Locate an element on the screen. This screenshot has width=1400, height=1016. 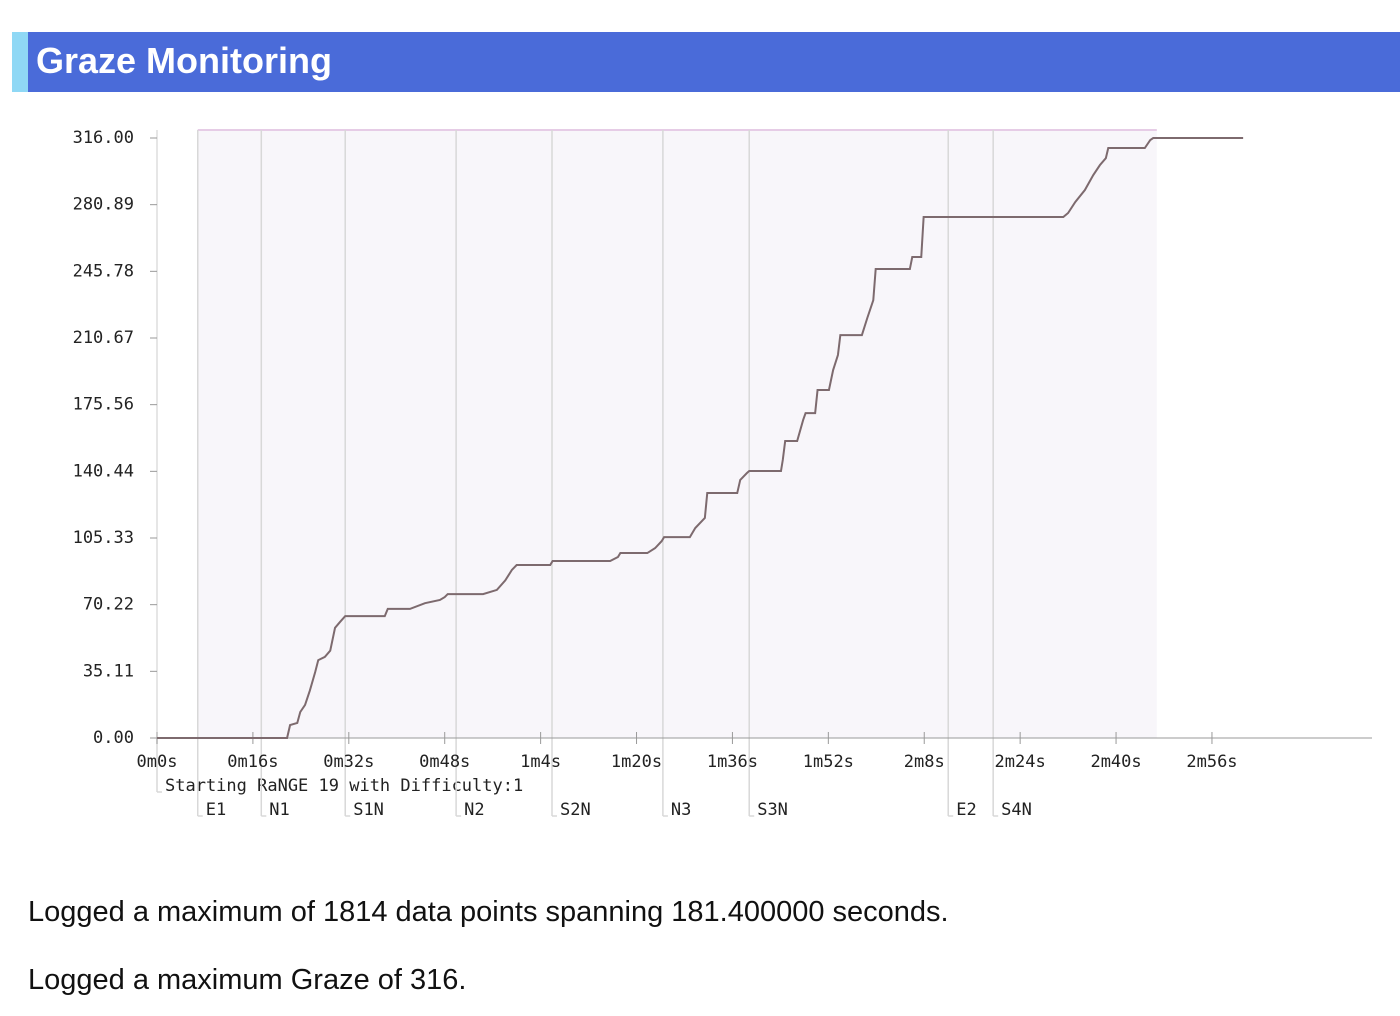
y-tick-label: 140.44 is located at coordinates (103, 471).